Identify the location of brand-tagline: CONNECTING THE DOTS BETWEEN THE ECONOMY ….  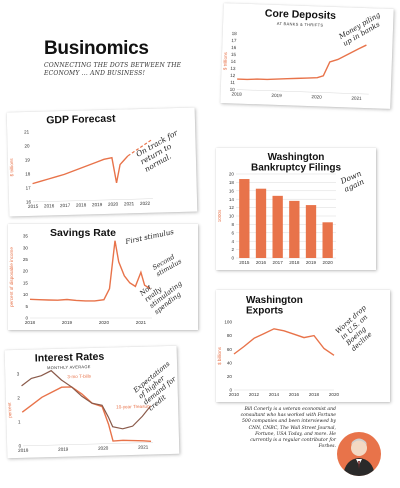
(113, 69).